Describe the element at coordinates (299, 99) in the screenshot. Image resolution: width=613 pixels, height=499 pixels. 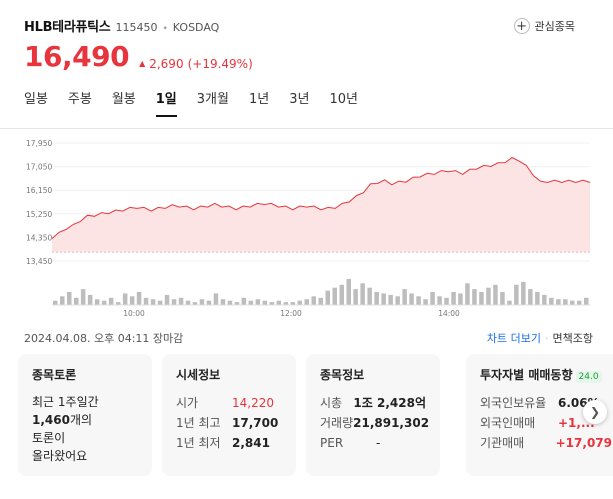
I see `tab-3-years: 3년` at that location.